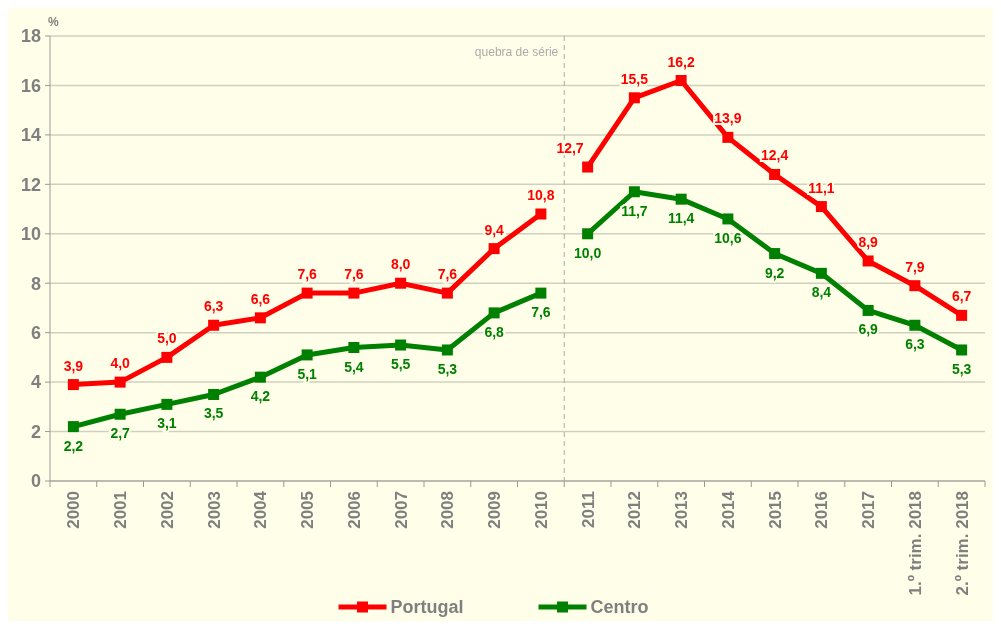 The width and height of the screenshot is (1001, 629). I want to click on x-tick-label: 2.º trim. 2018, so click(962, 543).